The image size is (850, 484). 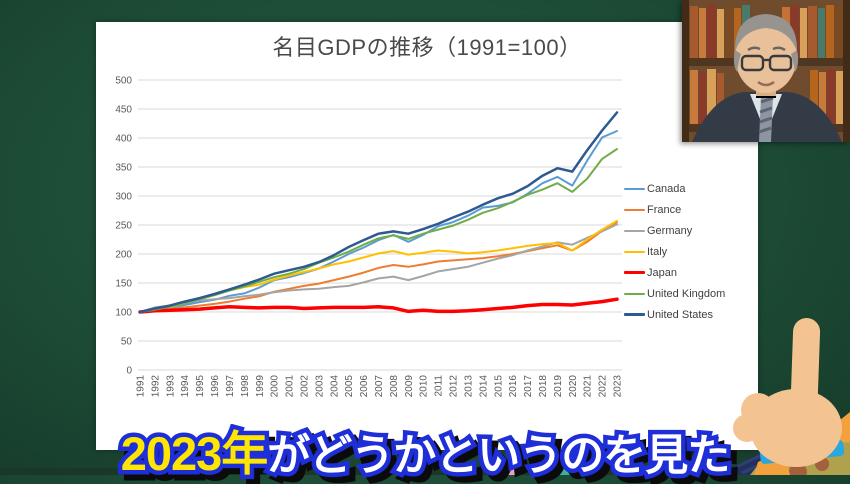 What do you see at coordinates (394, 386) in the screenshot?
I see `x-axis-label: 2008` at bounding box center [394, 386].